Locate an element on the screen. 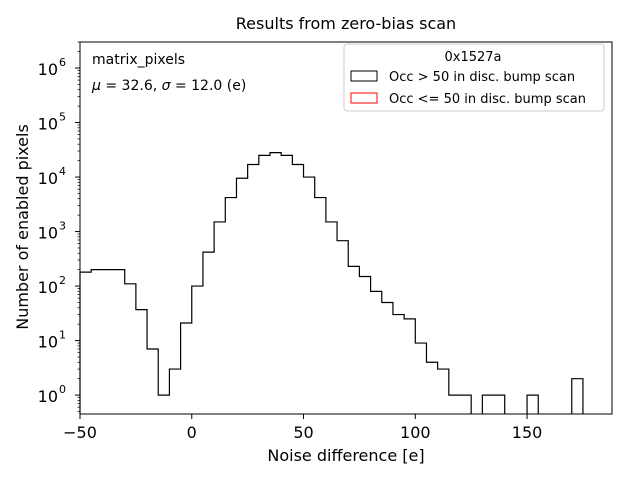 This screenshot has width=640, height=480. mu-symbol: μ is located at coordinates (96, 86).